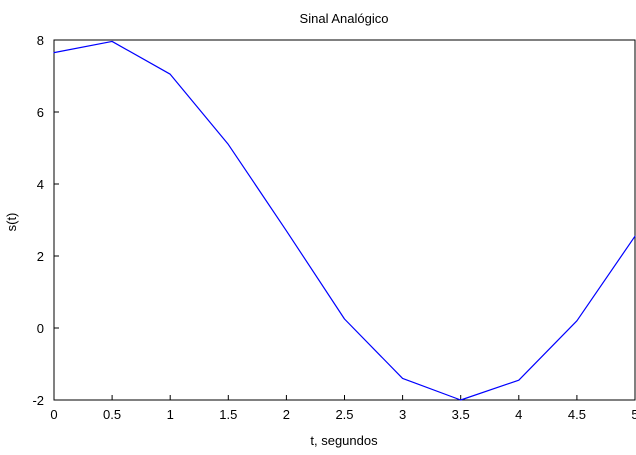  I want to click on x-tick-label: 0, so click(53, 414).